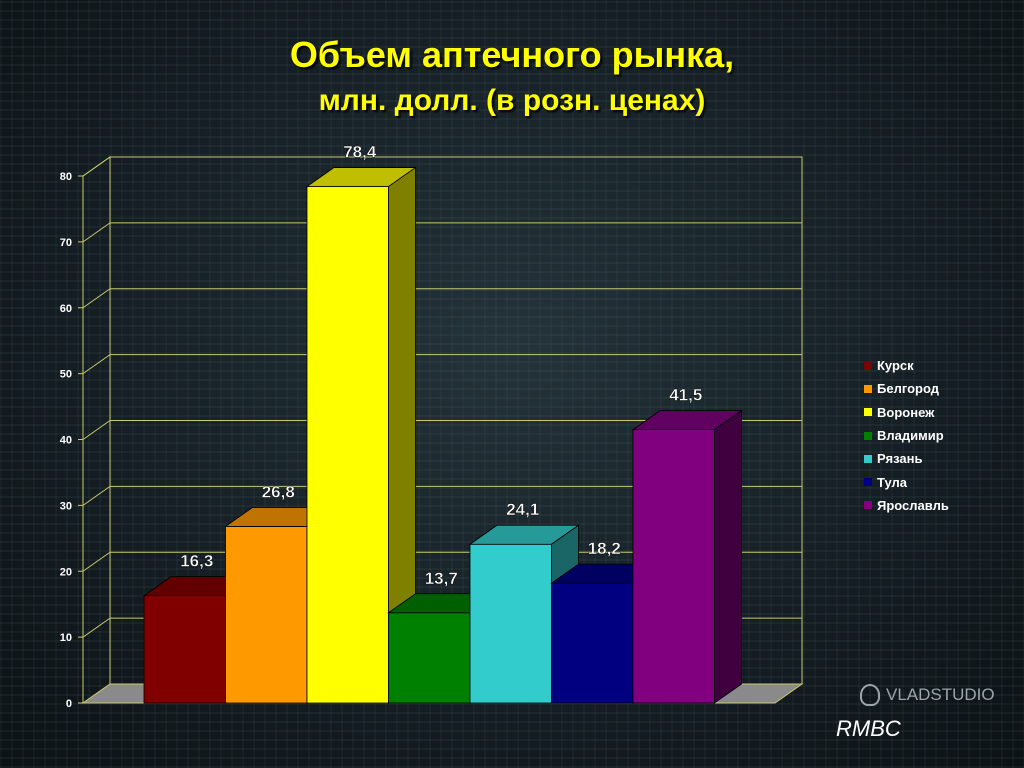 This screenshot has height=768, width=1024. What do you see at coordinates (685, 395) in the screenshot?
I see `bar-data-label: 41,5` at bounding box center [685, 395].